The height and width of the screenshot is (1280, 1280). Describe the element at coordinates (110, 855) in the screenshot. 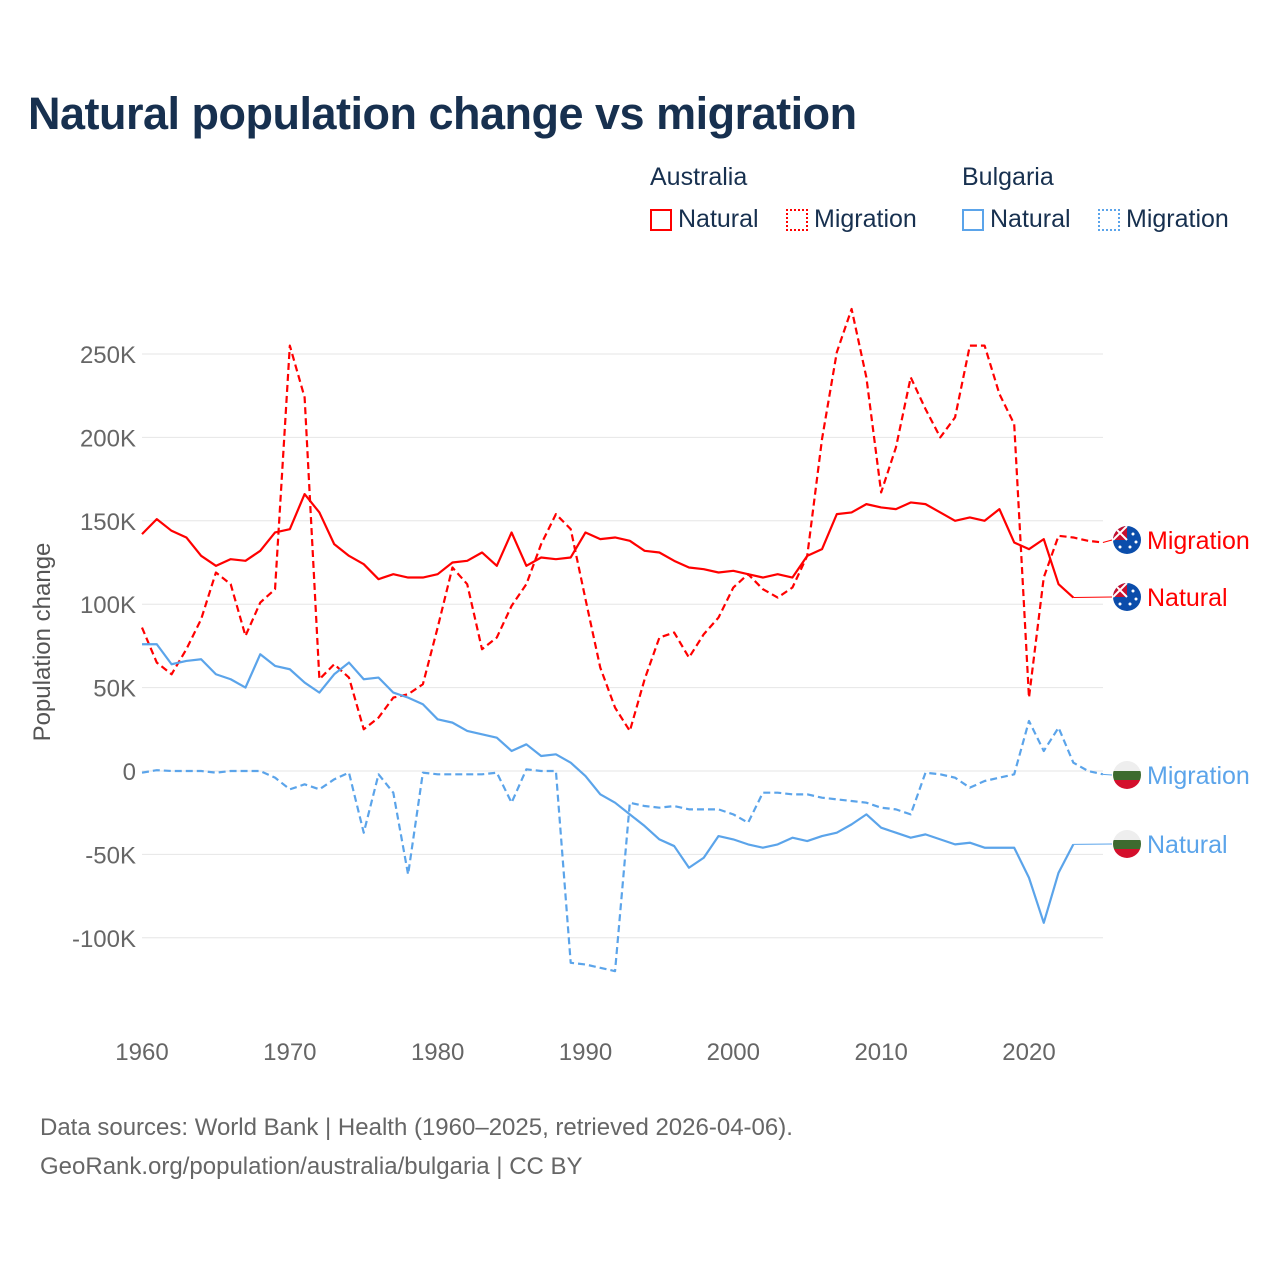

I see `y-tick-label: -50K` at that location.